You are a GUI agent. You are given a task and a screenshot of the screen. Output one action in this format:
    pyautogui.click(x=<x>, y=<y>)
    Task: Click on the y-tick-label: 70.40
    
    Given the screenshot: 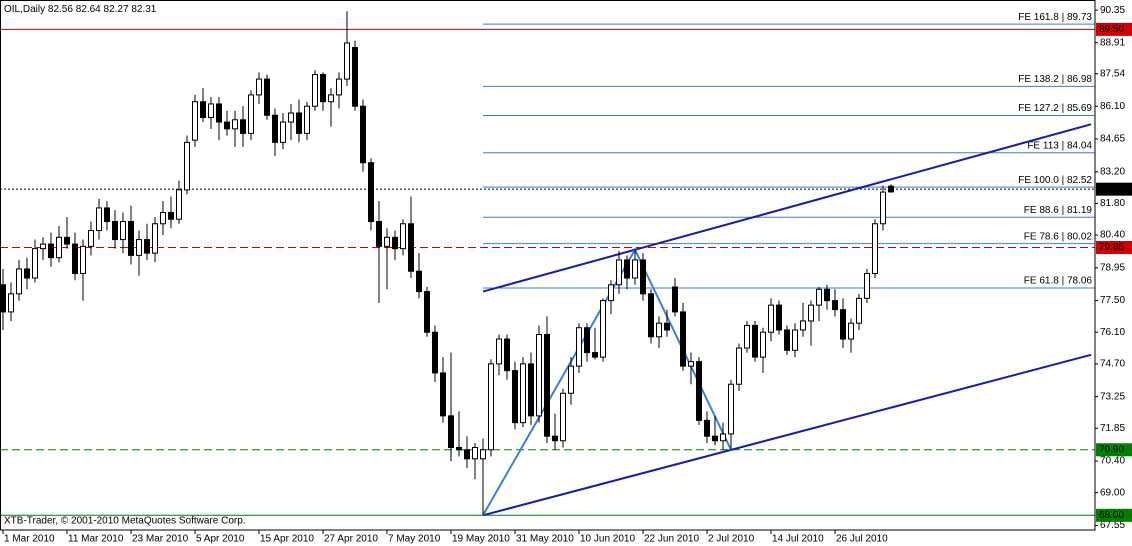 What is the action you would take?
    pyautogui.click(x=1112, y=461)
    